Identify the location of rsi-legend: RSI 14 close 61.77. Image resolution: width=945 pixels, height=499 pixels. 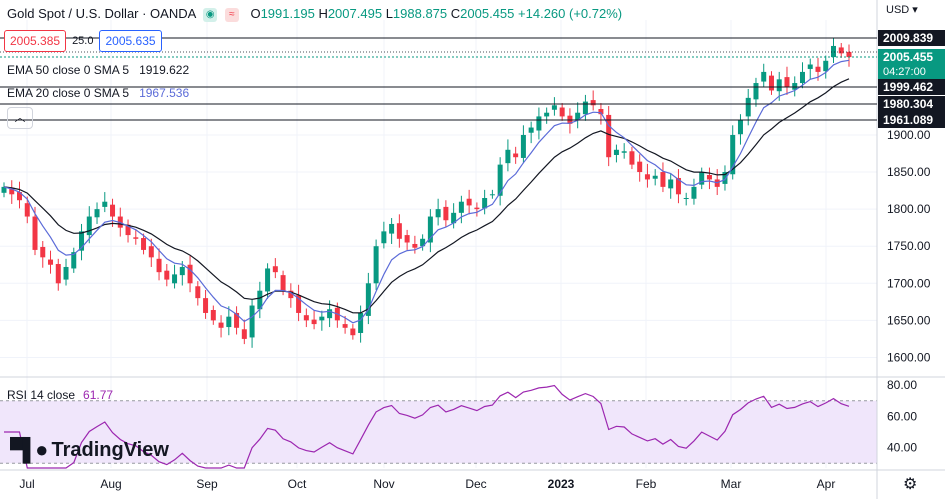
(60, 395).